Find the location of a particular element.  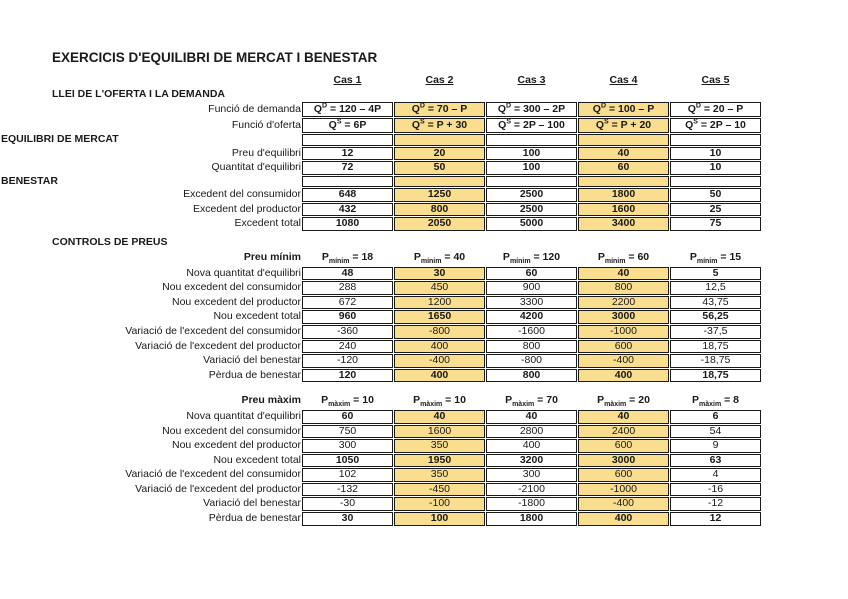

cell-text: 40 is located at coordinates (623, 416).